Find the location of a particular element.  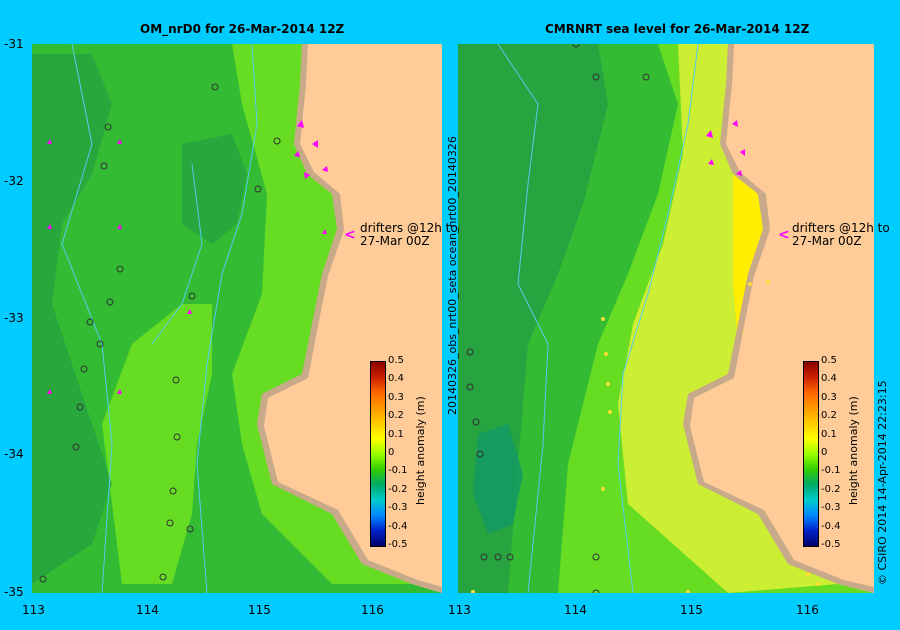

right-colorbar-gradient is located at coordinates (811, 454).